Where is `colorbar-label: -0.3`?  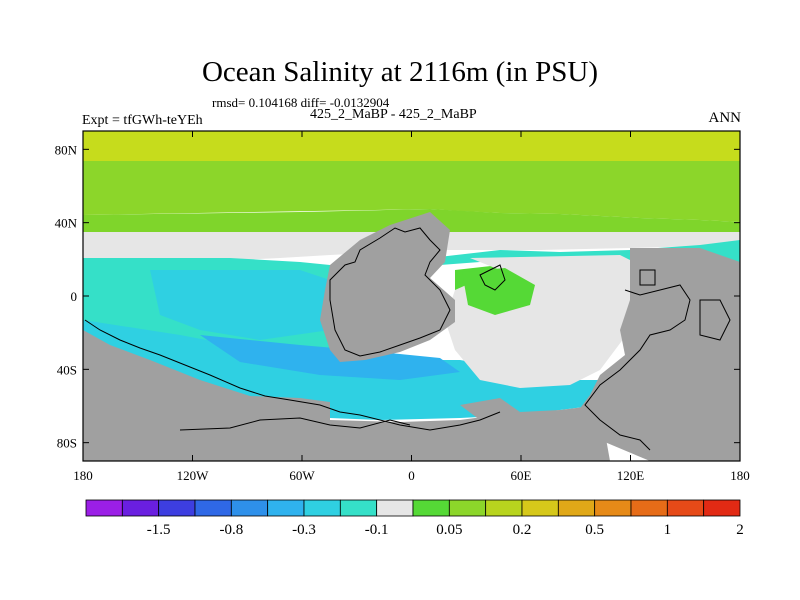
colorbar-label: -0.3 is located at coordinates (304, 530).